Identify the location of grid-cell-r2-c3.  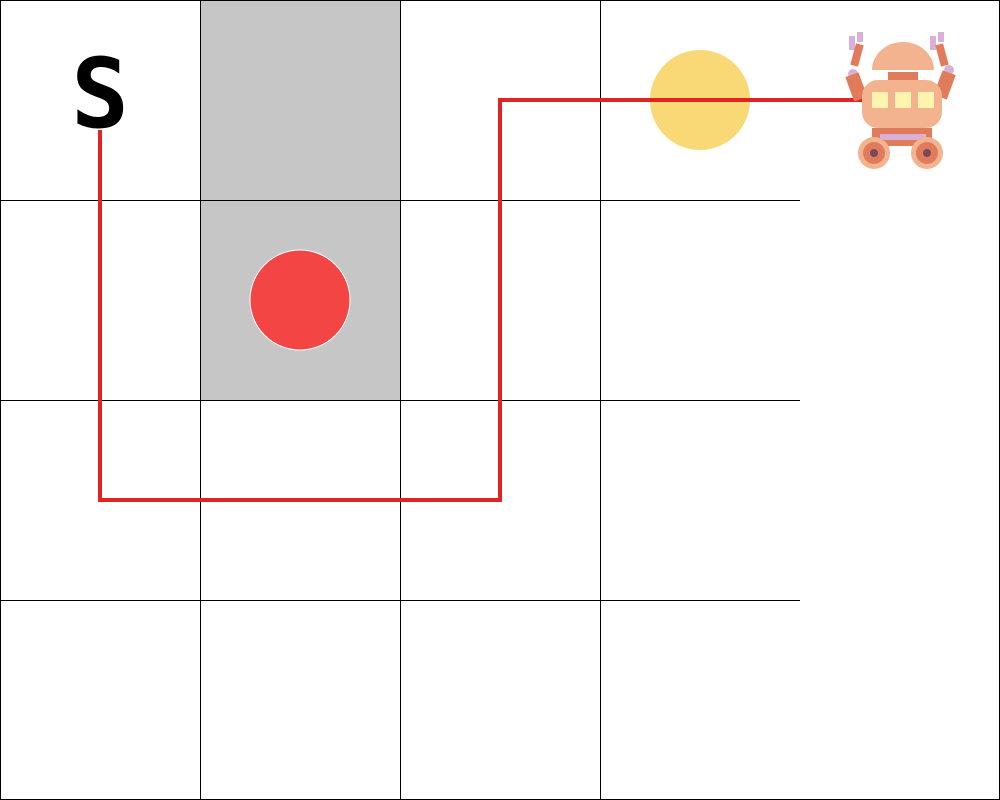
(700, 500).